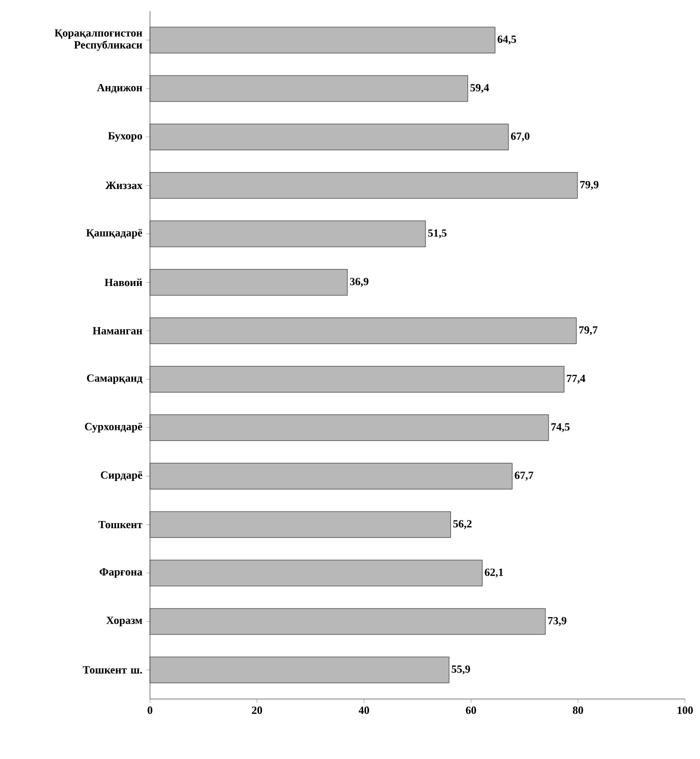  I want to click on y-tick-label: Қорақалпоғистон Республикаси, so click(98, 40).